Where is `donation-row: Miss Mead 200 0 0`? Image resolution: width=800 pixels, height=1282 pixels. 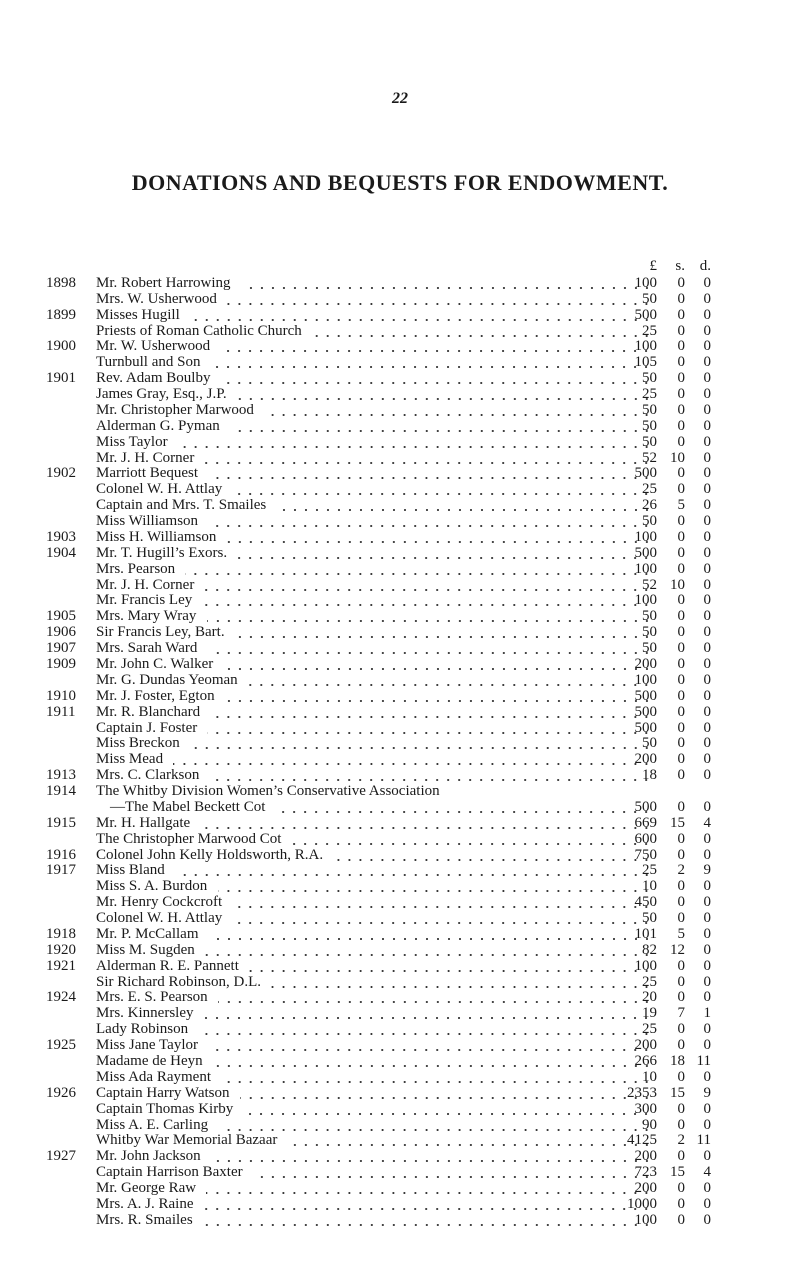
donation-row: Miss Mead 200 0 0 is located at coordinates (400, 759).